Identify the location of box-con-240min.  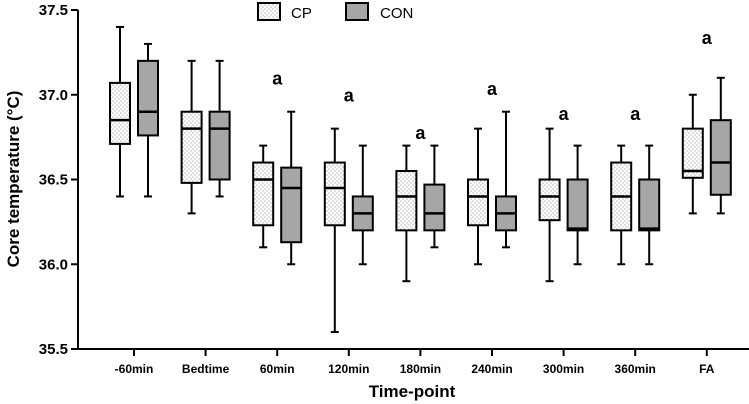
(506, 179).